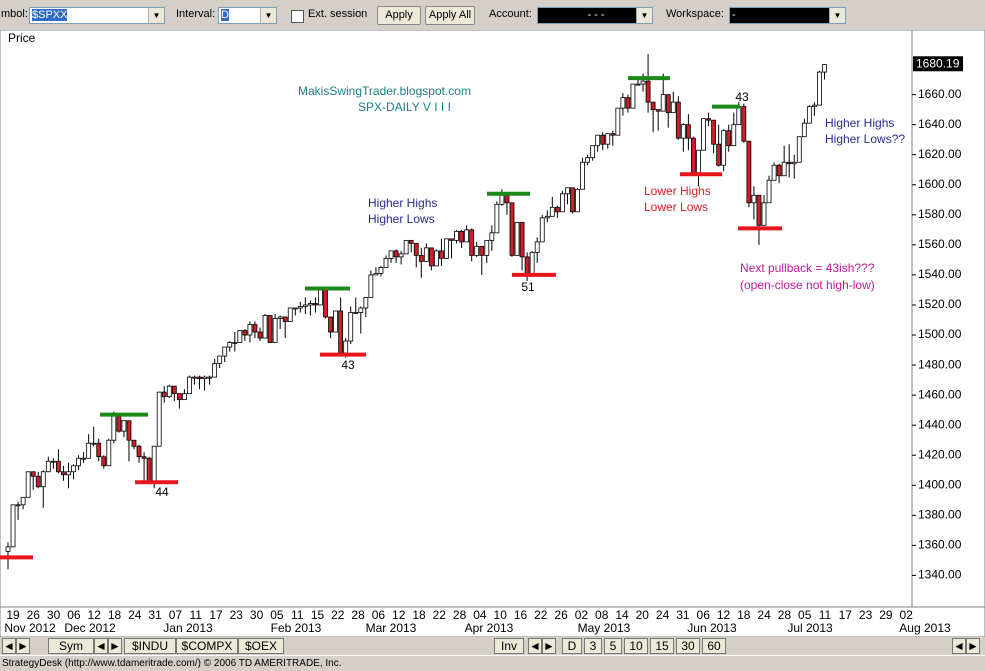 The image size is (985, 671). Describe the element at coordinates (593, 646) in the screenshot. I see `interval-tab: 3` at that location.